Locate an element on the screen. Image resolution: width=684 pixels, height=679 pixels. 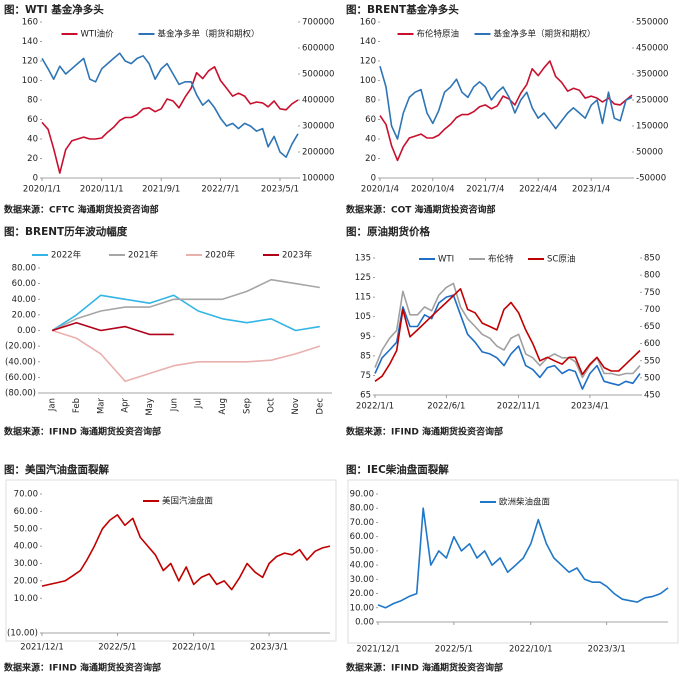
x-tick-label: Nov is located at coordinates (296, 406).